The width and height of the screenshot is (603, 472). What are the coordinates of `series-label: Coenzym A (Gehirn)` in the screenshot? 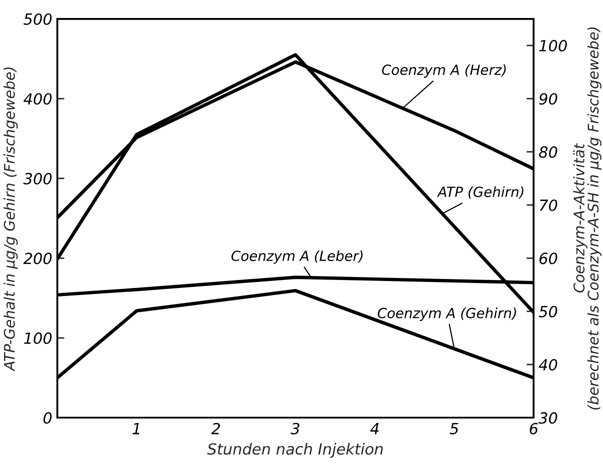 It's located at (447, 314).